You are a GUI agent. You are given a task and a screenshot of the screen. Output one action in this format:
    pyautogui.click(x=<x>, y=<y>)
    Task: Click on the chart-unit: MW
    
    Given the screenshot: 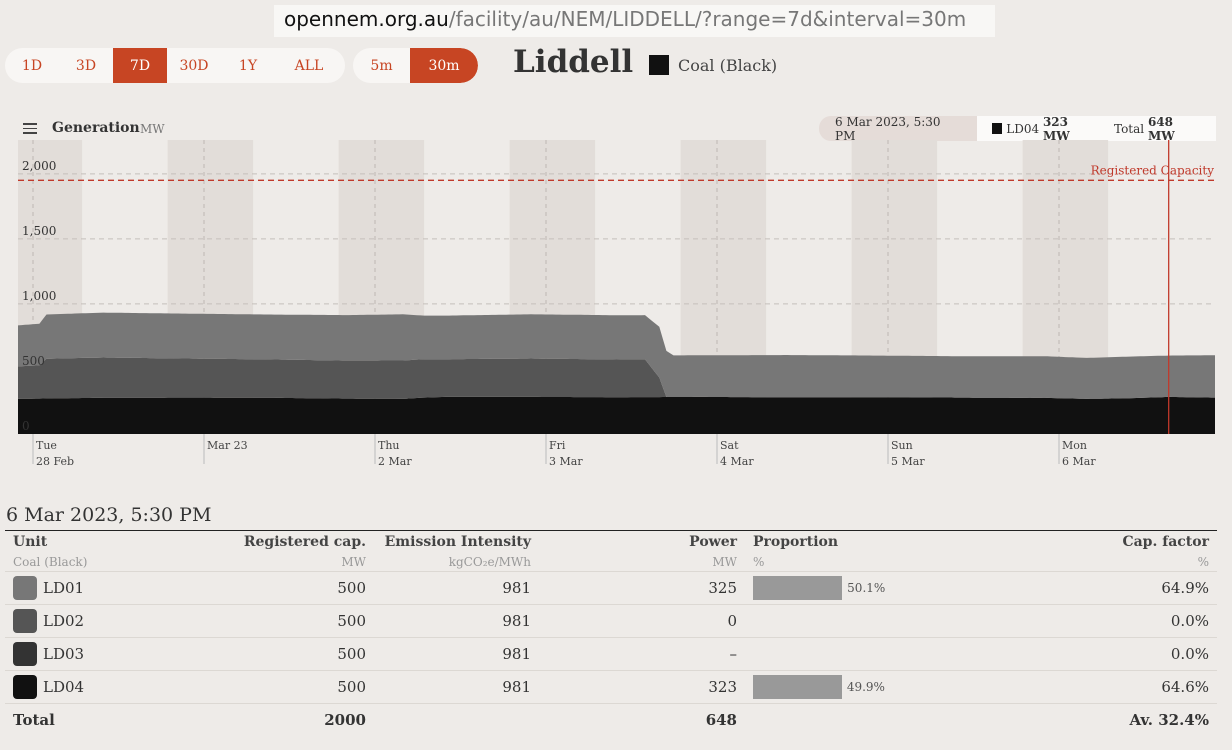 What is the action you would take?
    pyautogui.click(x=152, y=129)
    